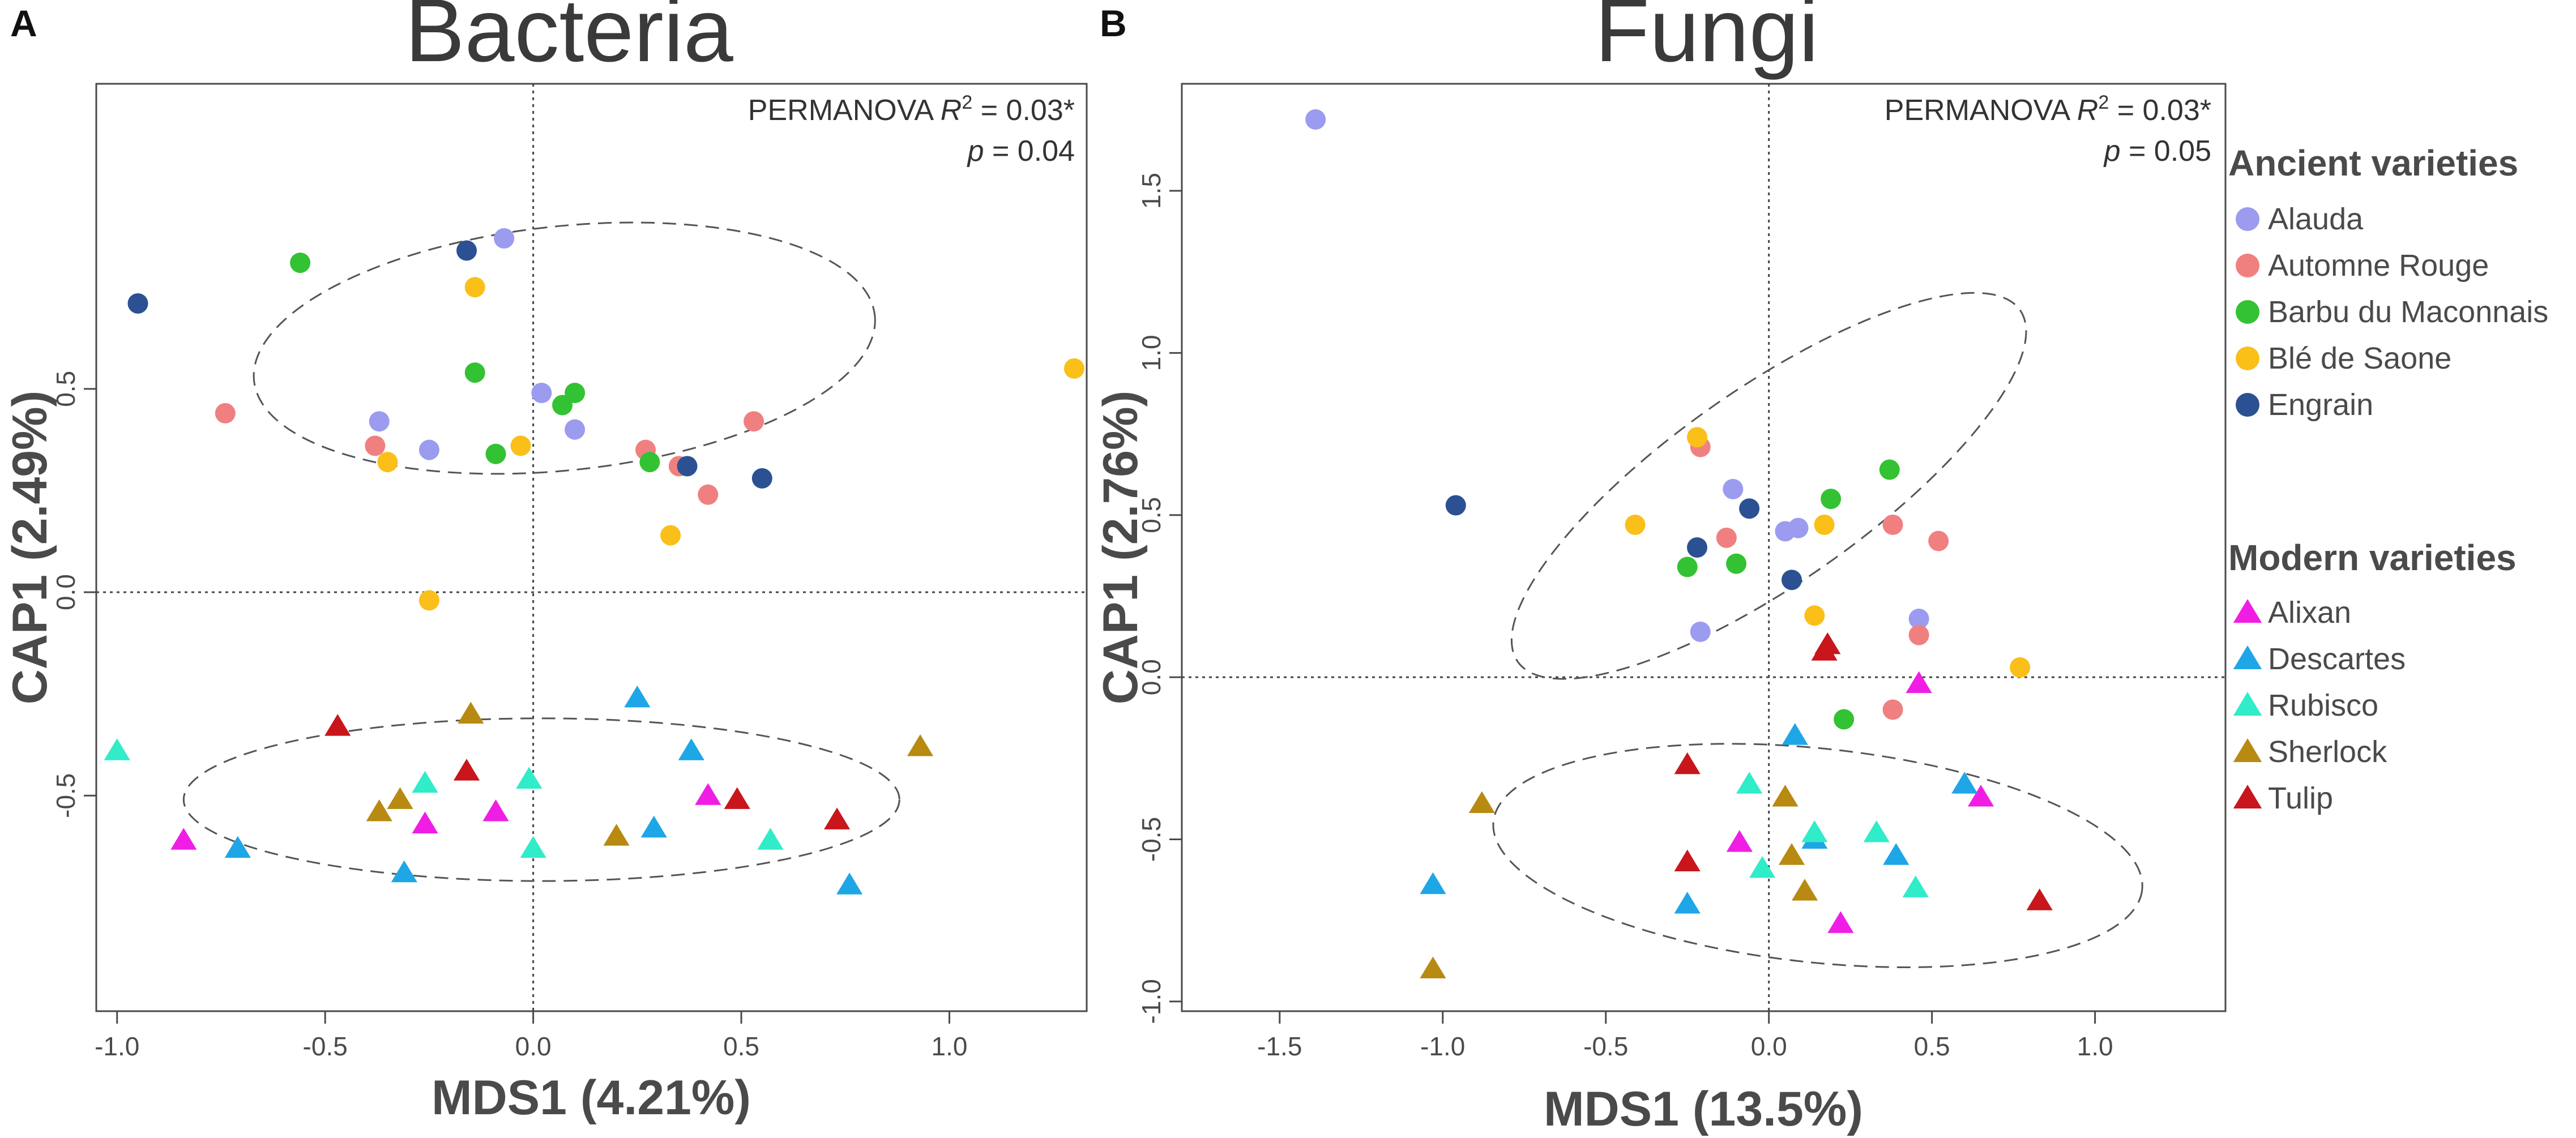 The width and height of the screenshot is (2576, 1138). I want to click on legend-marker-alixan, so click(2247, 611).